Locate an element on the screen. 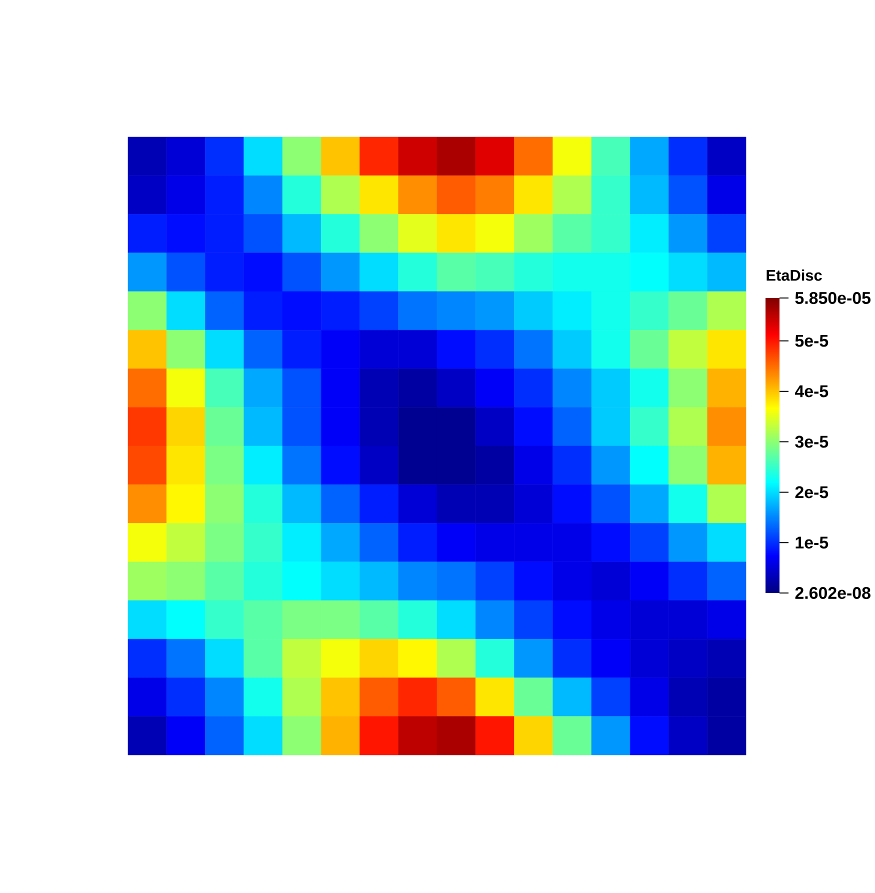  color-bar-label: 3e-5 is located at coordinates (811, 442).